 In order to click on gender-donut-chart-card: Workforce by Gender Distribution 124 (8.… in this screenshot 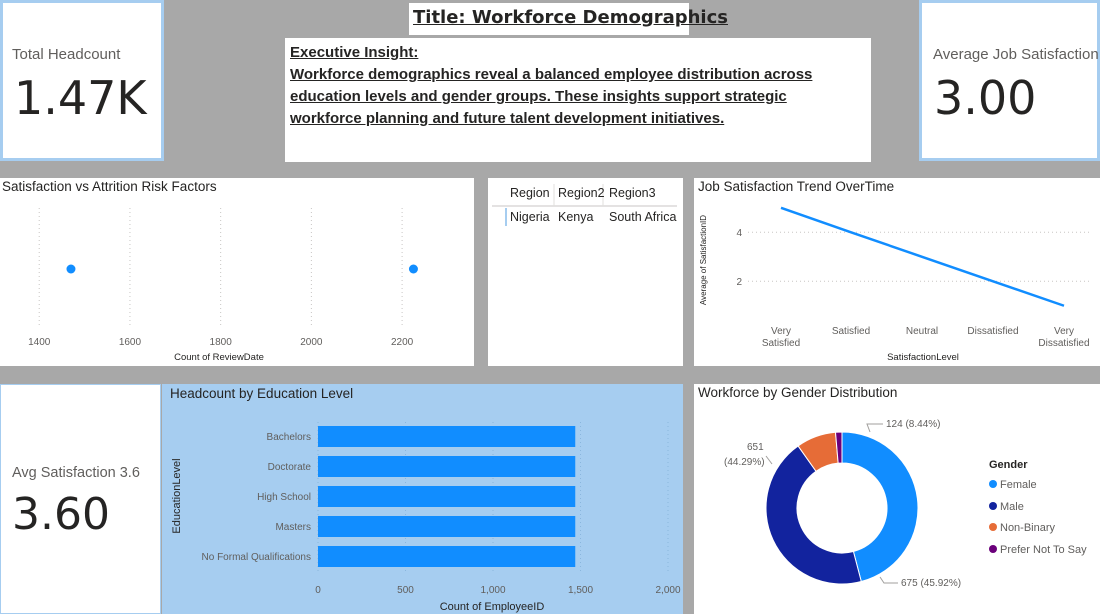, I will do `click(897, 499)`.